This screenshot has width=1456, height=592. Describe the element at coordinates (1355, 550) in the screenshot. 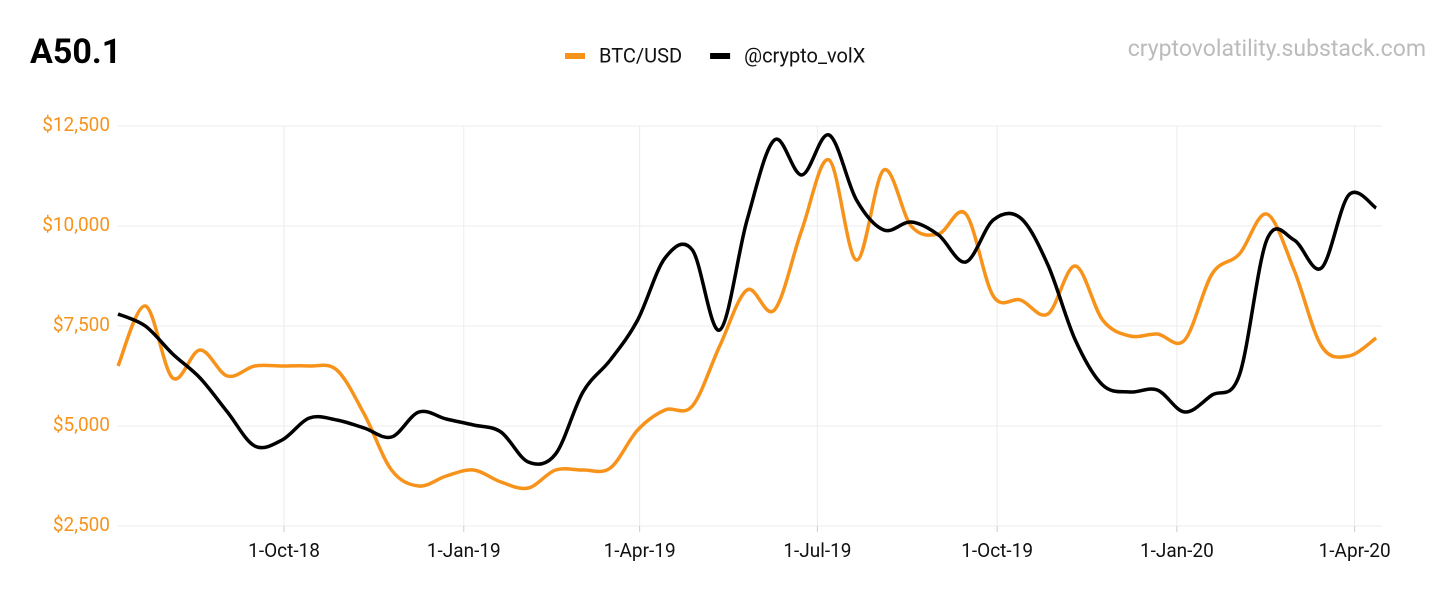

I see `x-tick-label: 1-Apr-20` at that location.